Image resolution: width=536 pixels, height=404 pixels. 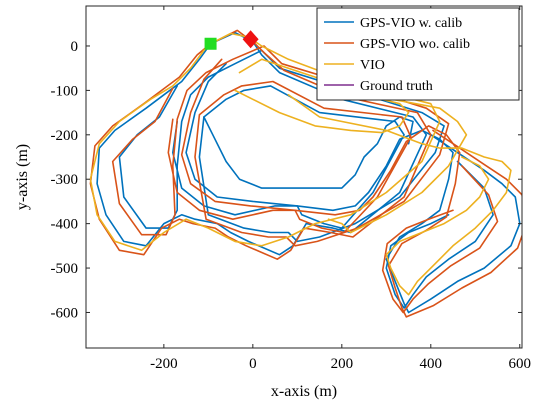 What do you see at coordinates (253, 364) in the screenshot?
I see `x-tick-label: 0` at bounding box center [253, 364].